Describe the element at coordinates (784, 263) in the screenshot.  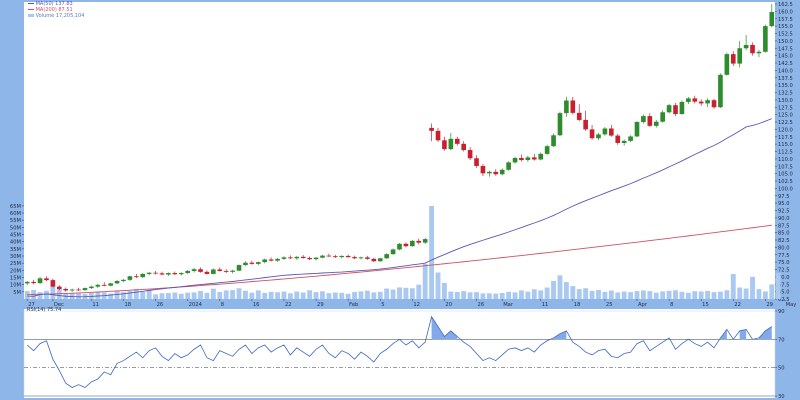
I see `price-tick-label: 75.0` at that location.